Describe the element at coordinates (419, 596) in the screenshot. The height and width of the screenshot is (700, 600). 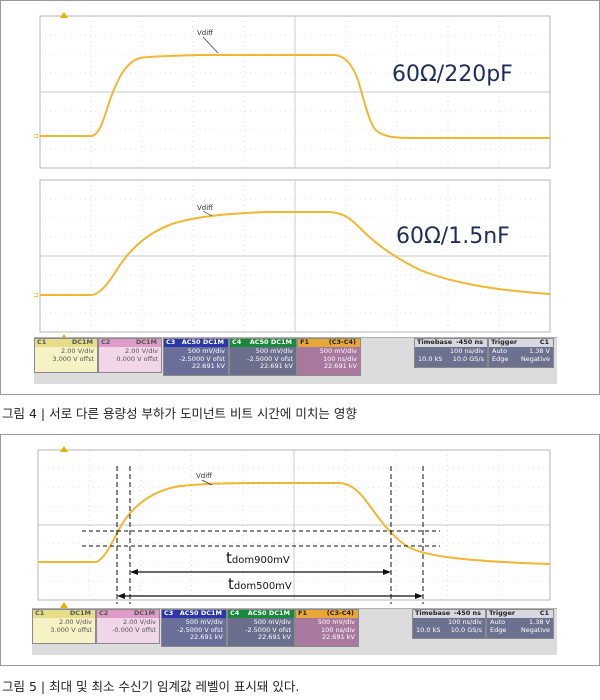
I see `t500-arrow-right-icon` at that location.